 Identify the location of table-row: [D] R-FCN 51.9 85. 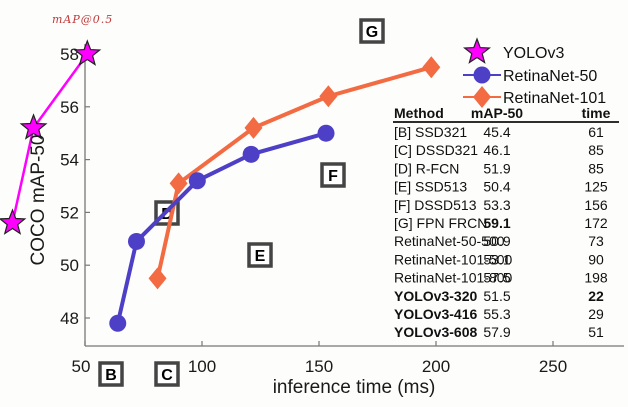
(499, 168).